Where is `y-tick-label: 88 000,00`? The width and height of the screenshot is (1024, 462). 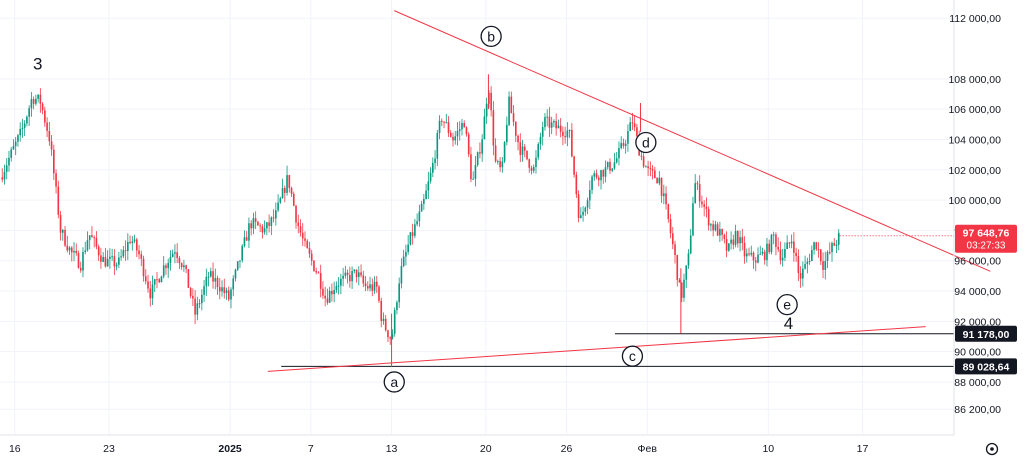
y-tick-label: 88 000,00 is located at coordinates (977, 383).